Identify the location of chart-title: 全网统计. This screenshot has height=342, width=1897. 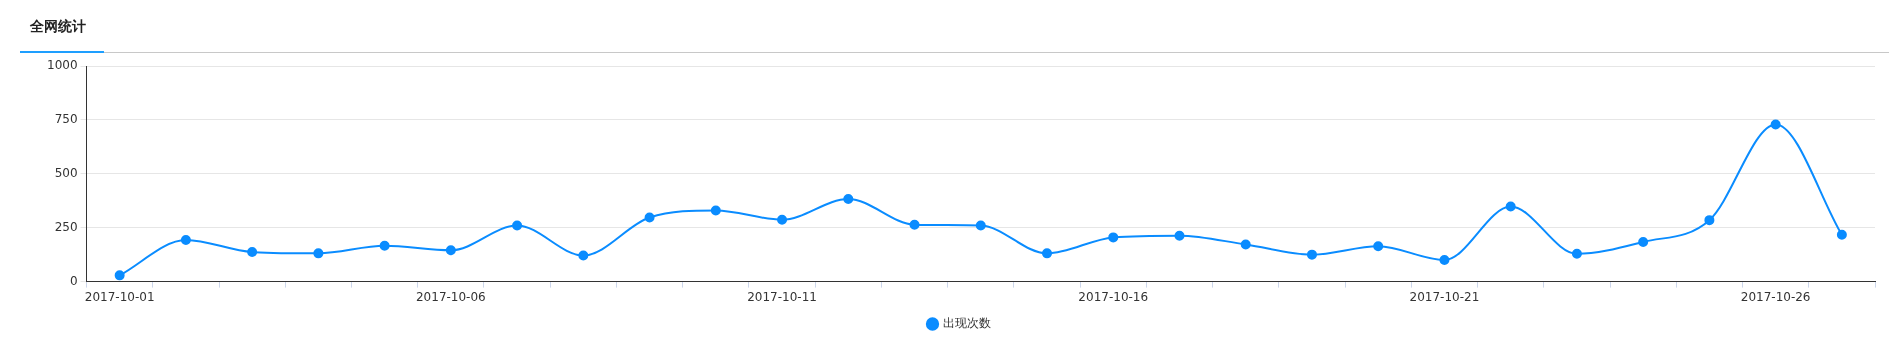
(58, 27).